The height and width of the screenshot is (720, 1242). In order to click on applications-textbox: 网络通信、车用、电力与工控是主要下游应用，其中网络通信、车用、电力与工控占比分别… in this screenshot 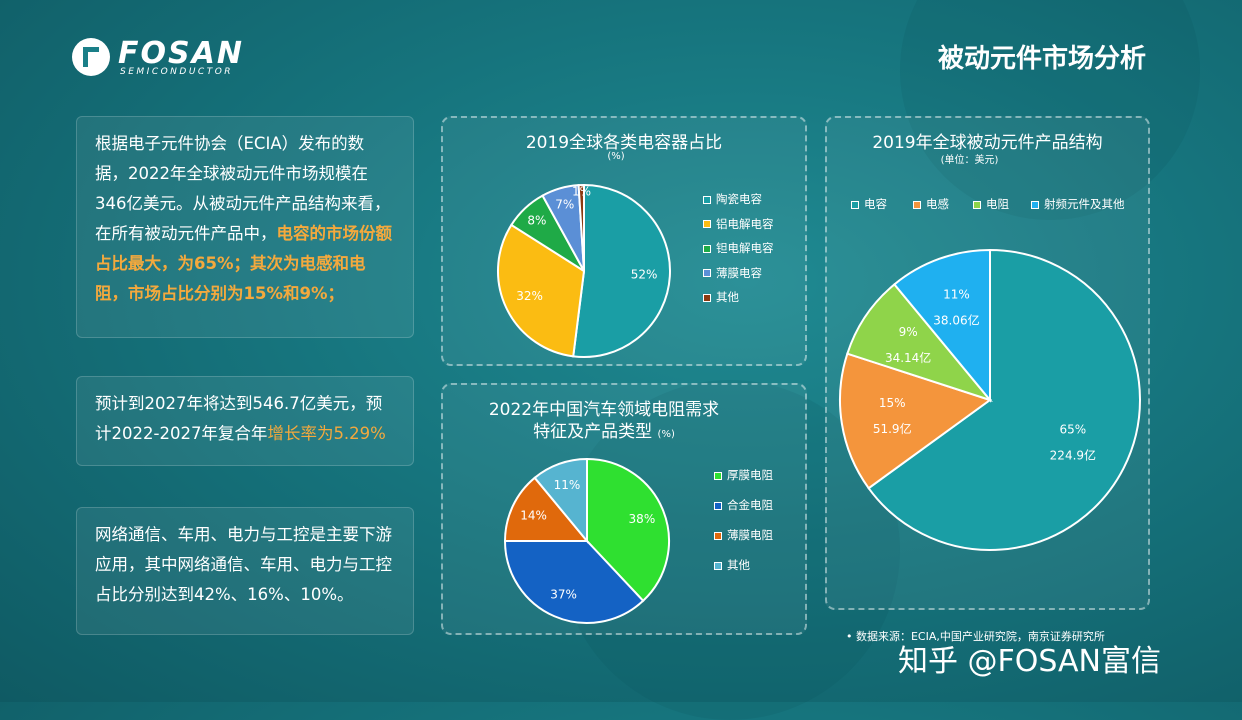, I will do `click(245, 571)`.